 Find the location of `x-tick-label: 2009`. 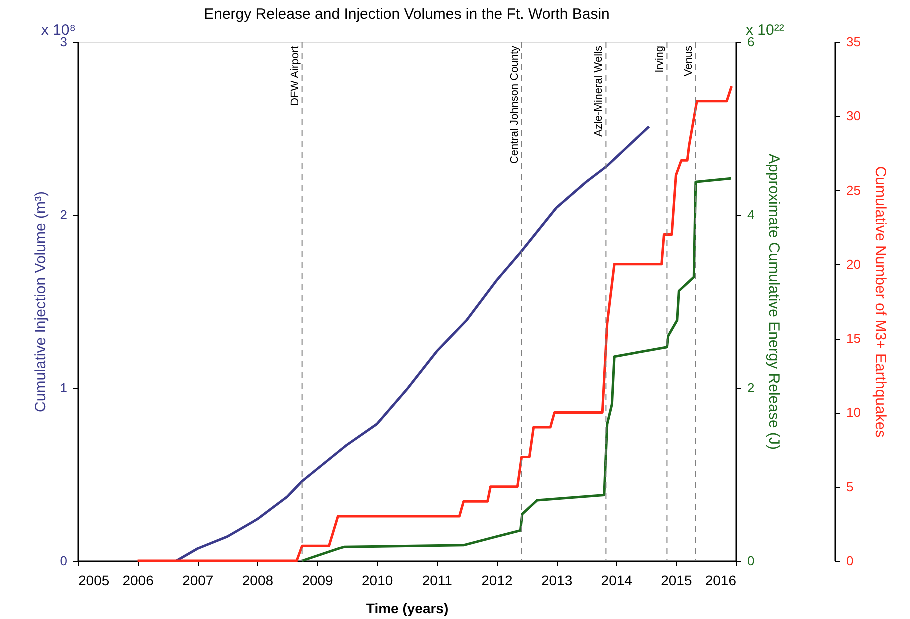

x-tick-label: 2009 is located at coordinates (318, 580).